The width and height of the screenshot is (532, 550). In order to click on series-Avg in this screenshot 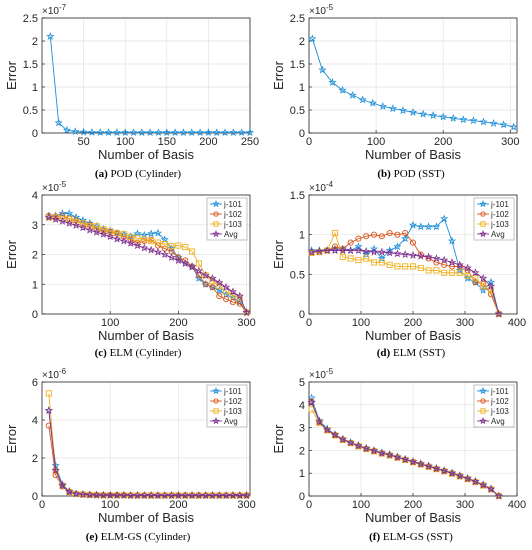, I will do `click(405, 282)`.